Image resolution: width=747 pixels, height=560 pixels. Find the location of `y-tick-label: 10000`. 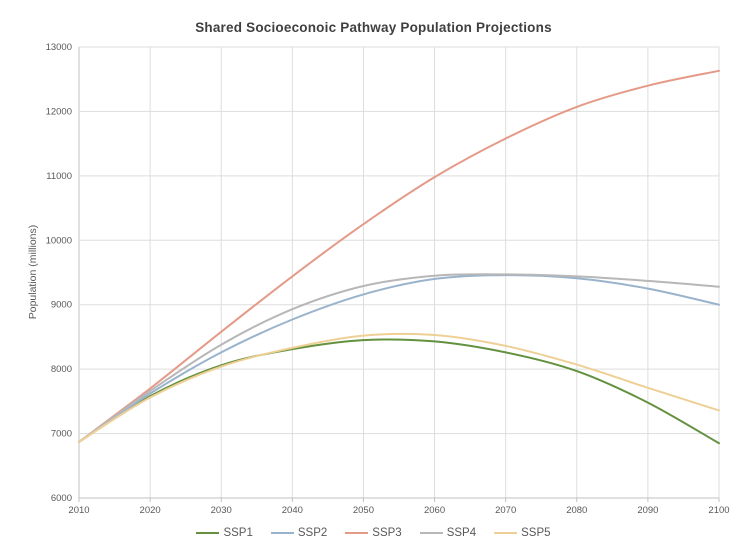

y-tick-label: 10000 is located at coordinates (59, 240).